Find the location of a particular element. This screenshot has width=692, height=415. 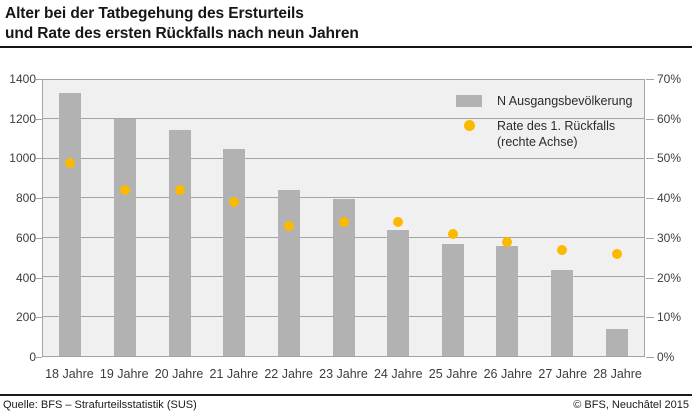

legend-dot-label-line-2: (rechte Achse) is located at coordinates (537, 142).